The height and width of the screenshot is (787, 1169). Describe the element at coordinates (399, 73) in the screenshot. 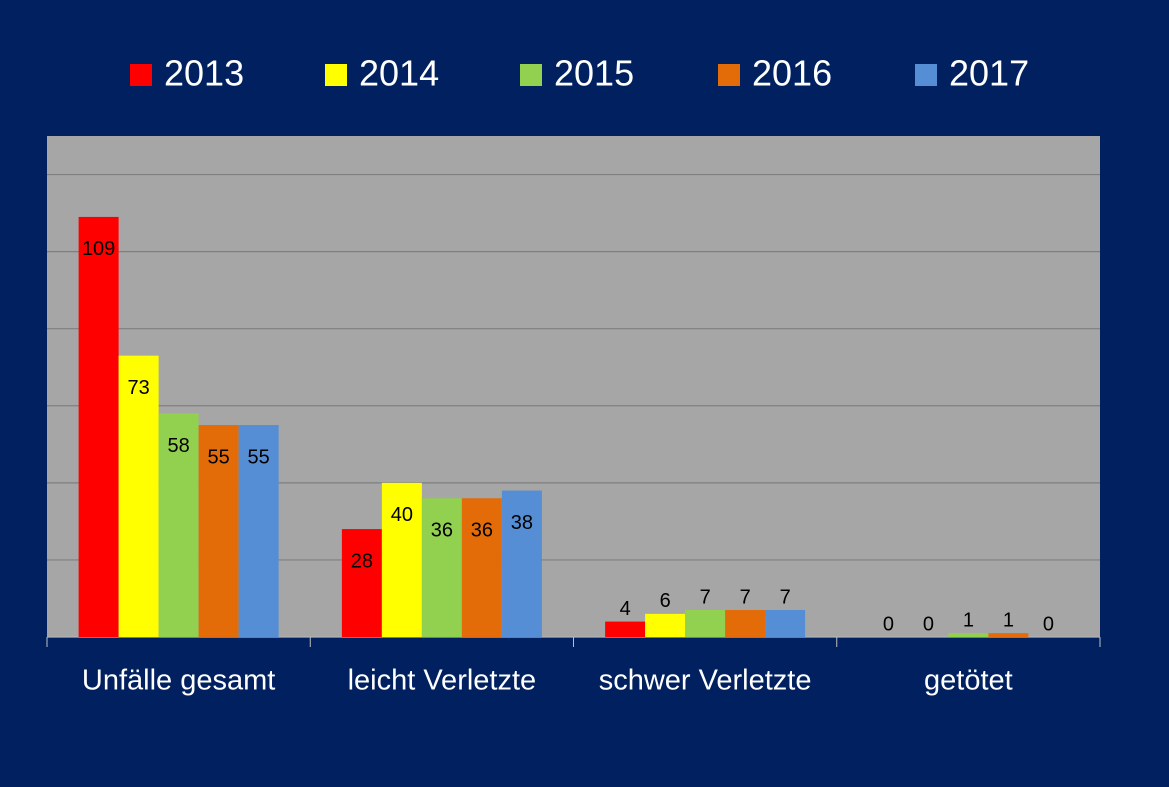

I see `legend-label: 2014` at that location.